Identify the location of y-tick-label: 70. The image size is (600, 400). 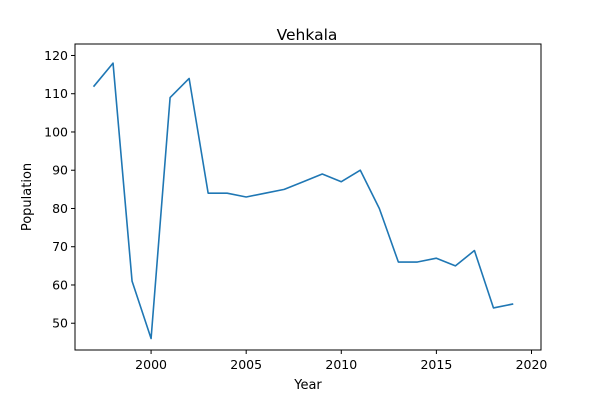
(60, 246).